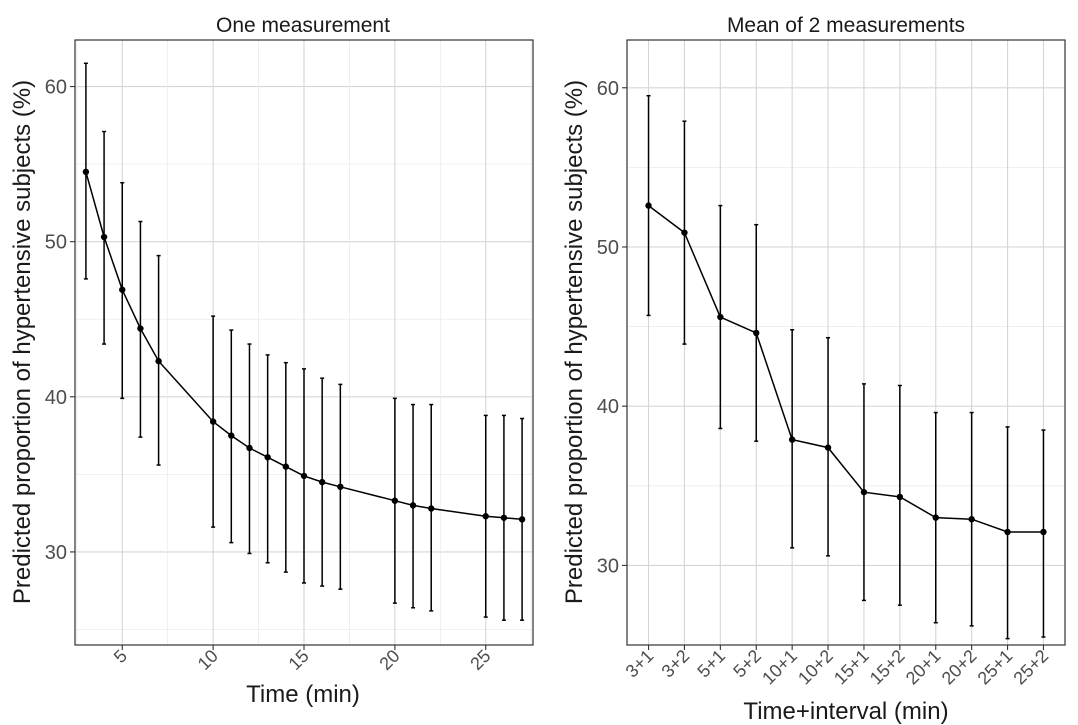 This screenshot has width=1078, height=725. Describe the element at coordinates (640, 664) in the screenshot. I see `x-tick-label: 3+1` at that location.